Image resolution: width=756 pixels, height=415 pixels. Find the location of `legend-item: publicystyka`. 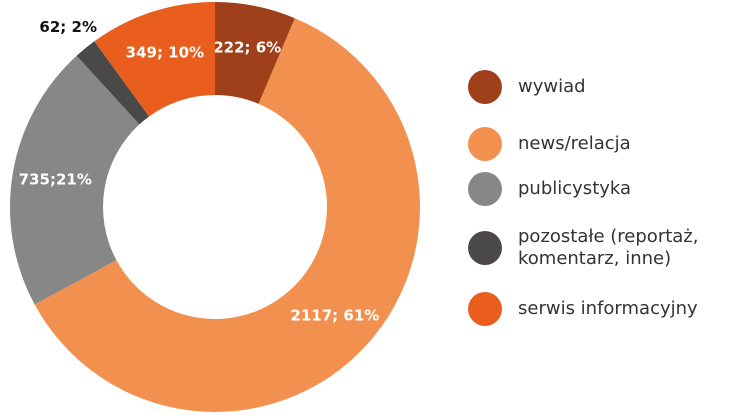

legend-item: publicystyka is located at coordinates (612, 189).